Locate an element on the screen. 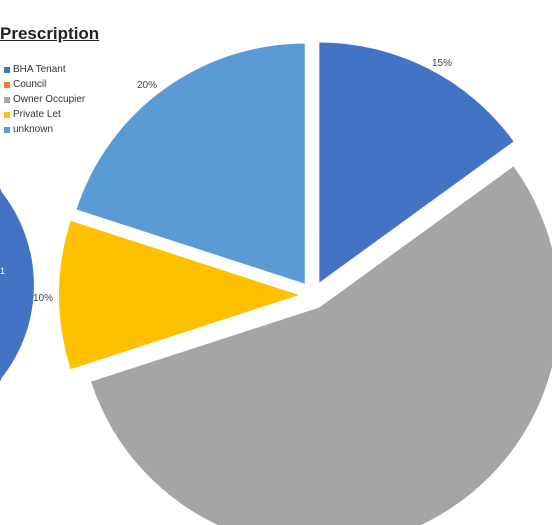  legend-item-bha-tenant: BHA Tenant is located at coordinates (44, 69).